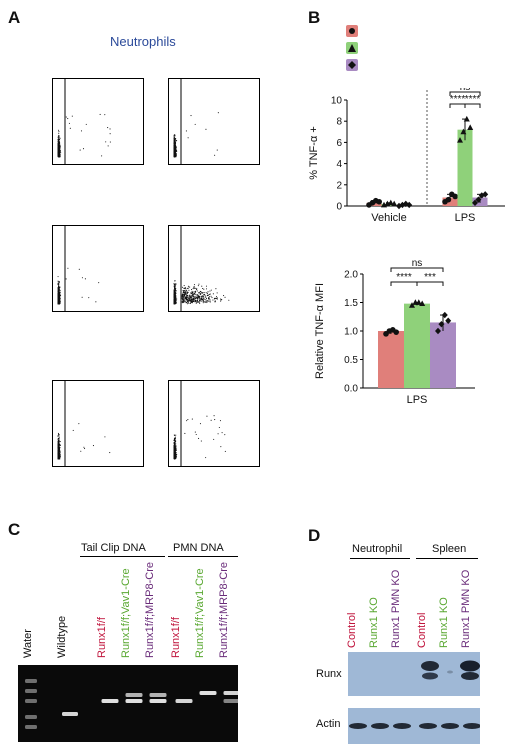 The image size is (520, 753). What do you see at coordinates (444, 622) in the screenshot?
I see `western-lane-label-4: Runx1 KO` at bounding box center [444, 622].